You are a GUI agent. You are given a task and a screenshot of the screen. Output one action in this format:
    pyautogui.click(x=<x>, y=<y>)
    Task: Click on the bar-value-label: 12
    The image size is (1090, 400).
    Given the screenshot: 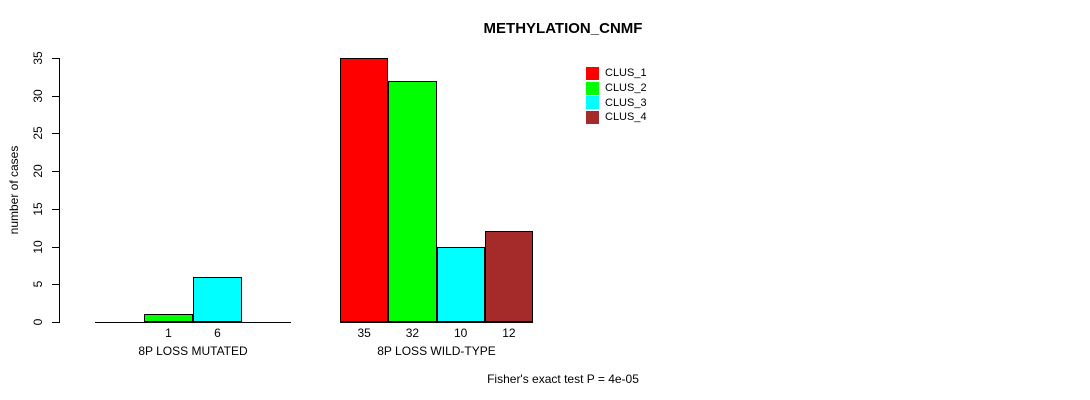 What is the action you would take?
    pyautogui.click(x=509, y=333)
    